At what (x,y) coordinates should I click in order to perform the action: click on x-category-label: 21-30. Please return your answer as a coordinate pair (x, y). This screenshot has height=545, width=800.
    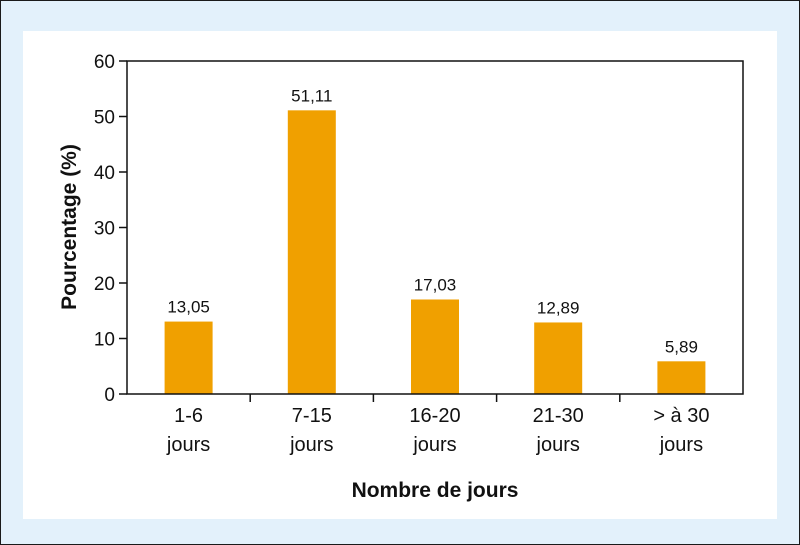
    Looking at the image, I should click on (558, 416).